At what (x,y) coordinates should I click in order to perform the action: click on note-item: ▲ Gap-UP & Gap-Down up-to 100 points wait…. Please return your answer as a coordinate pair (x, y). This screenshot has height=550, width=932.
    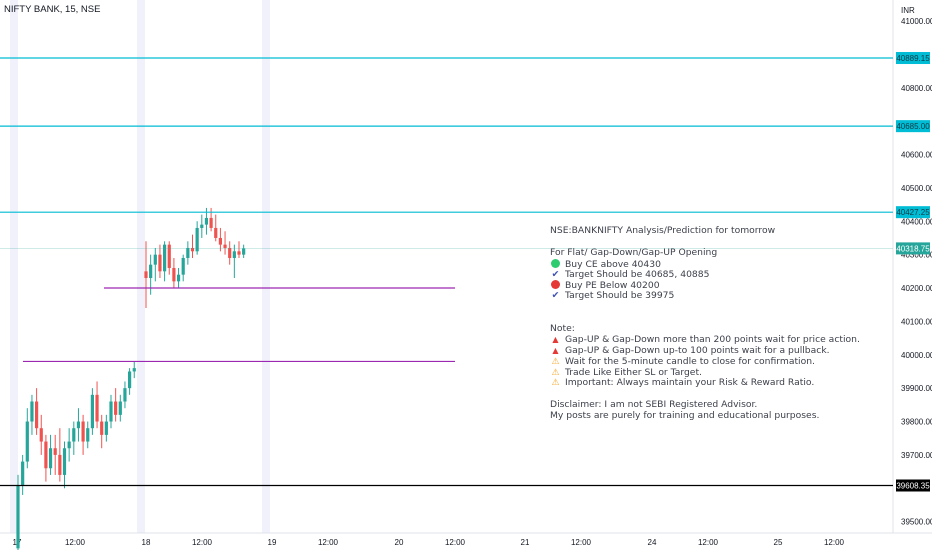
    Looking at the image, I should click on (715, 351).